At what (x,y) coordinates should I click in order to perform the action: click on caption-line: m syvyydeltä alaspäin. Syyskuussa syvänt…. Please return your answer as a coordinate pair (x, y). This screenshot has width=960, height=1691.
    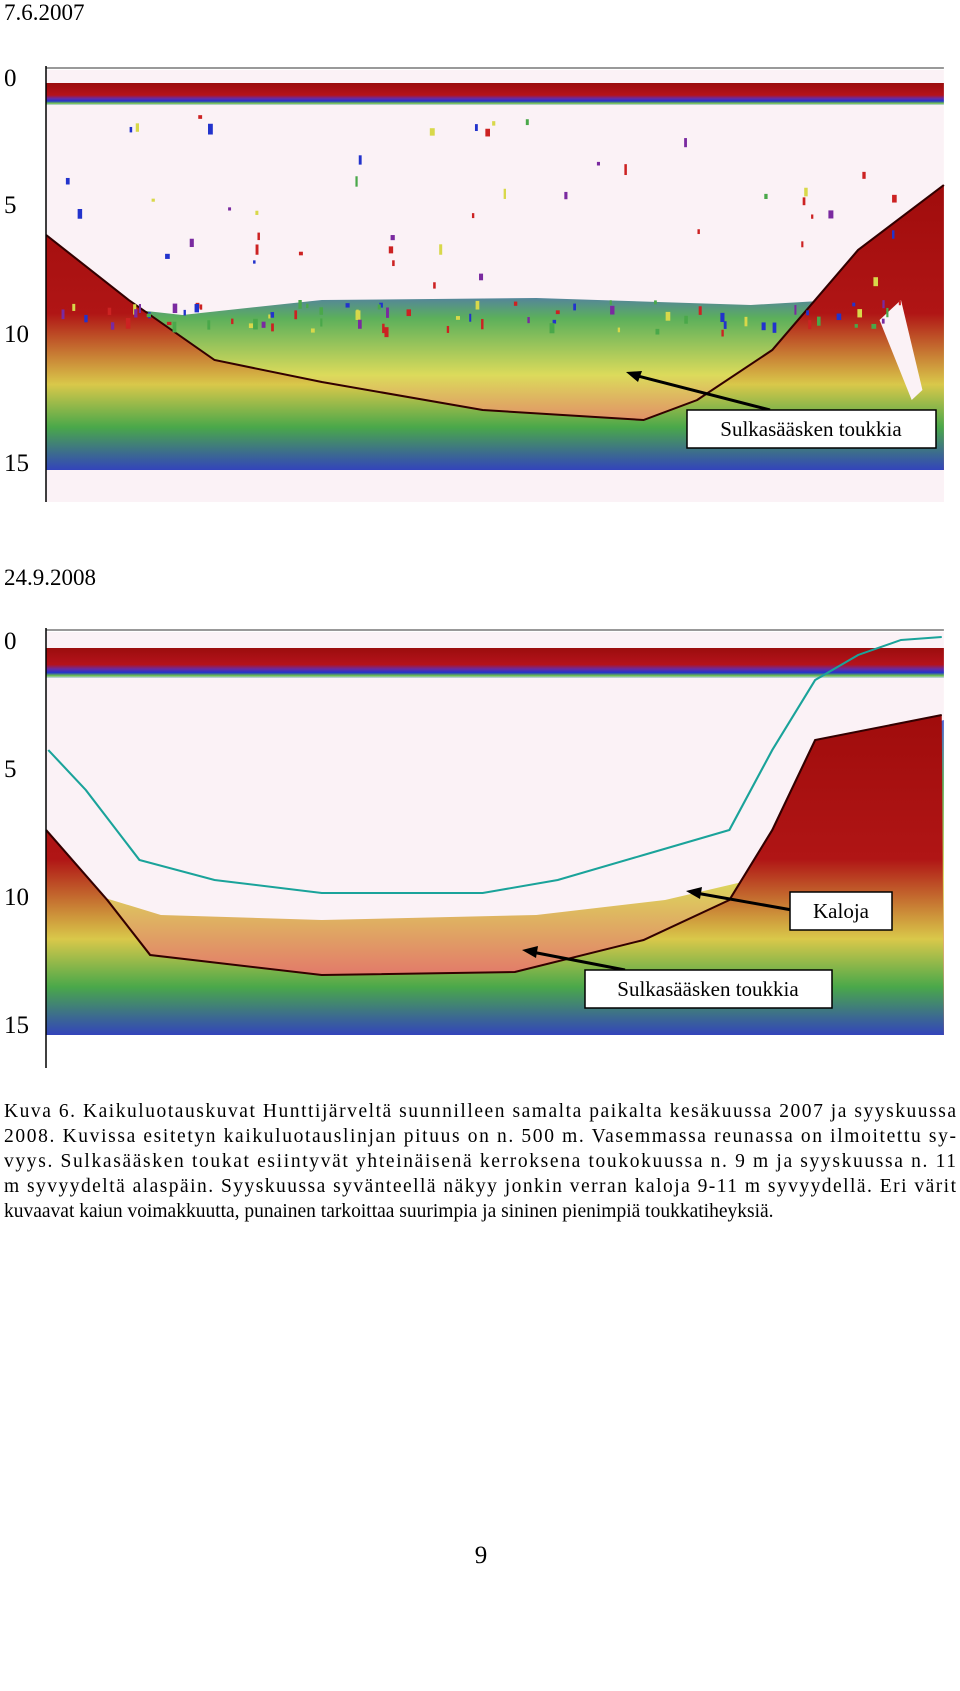
    Looking at the image, I should click on (480, 1186).